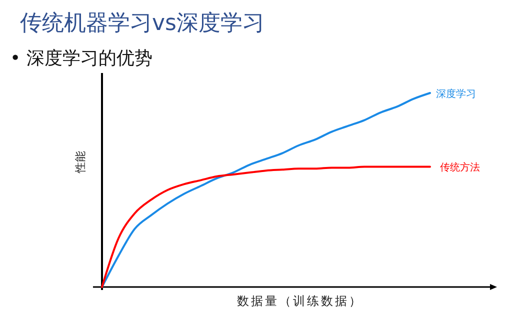 This screenshot has width=520, height=322. What do you see at coordinates (80, 162) in the screenshot?
I see `y-axis-title: 性能` at bounding box center [80, 162].